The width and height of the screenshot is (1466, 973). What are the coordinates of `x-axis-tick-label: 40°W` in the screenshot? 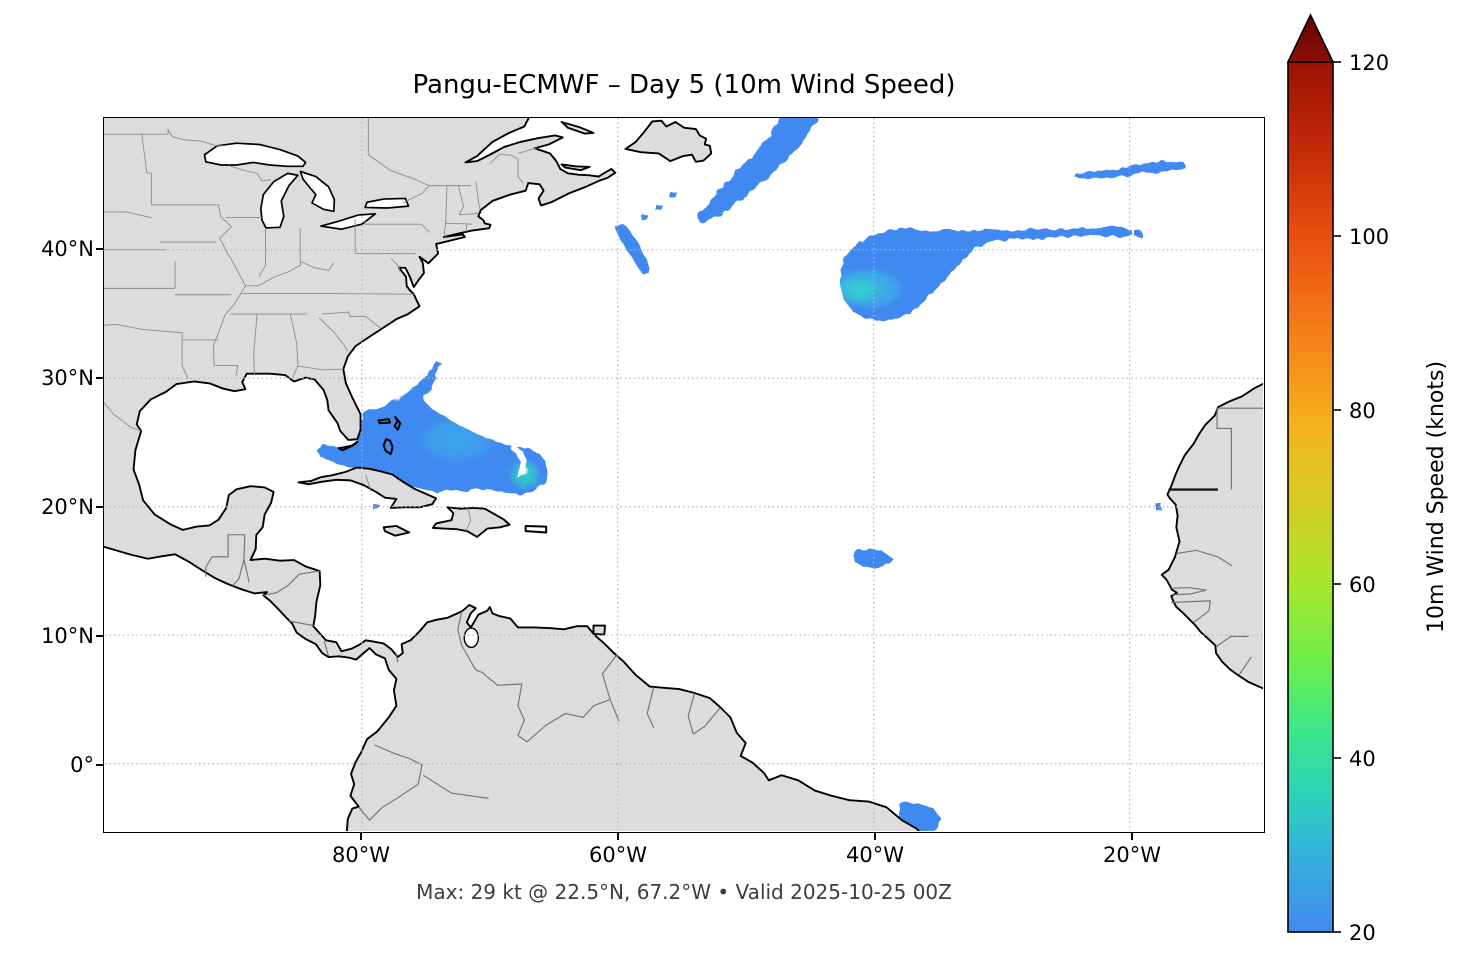 It's located at (875, 855).